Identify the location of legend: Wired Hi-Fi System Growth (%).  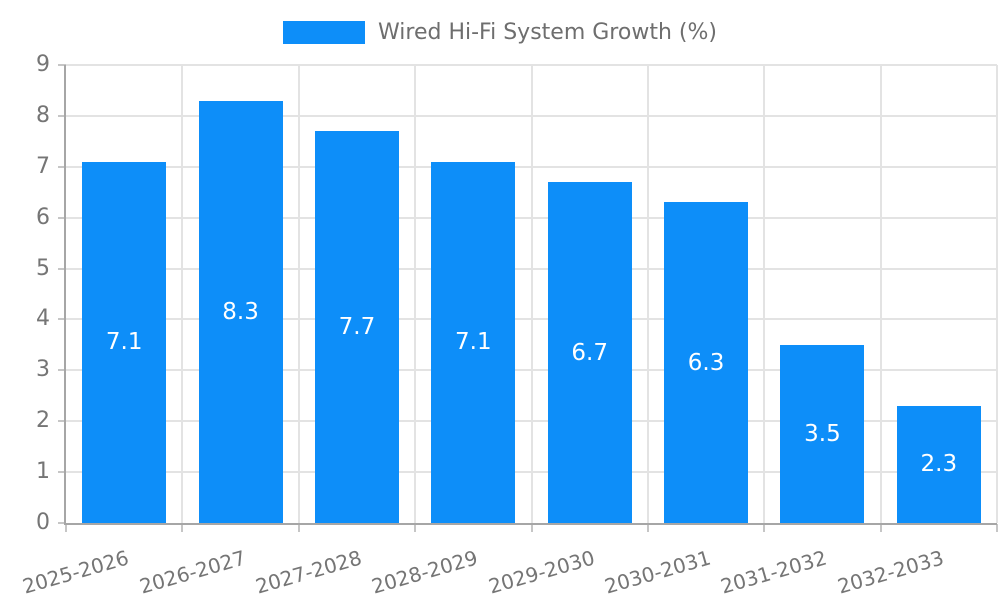
(500, 32).